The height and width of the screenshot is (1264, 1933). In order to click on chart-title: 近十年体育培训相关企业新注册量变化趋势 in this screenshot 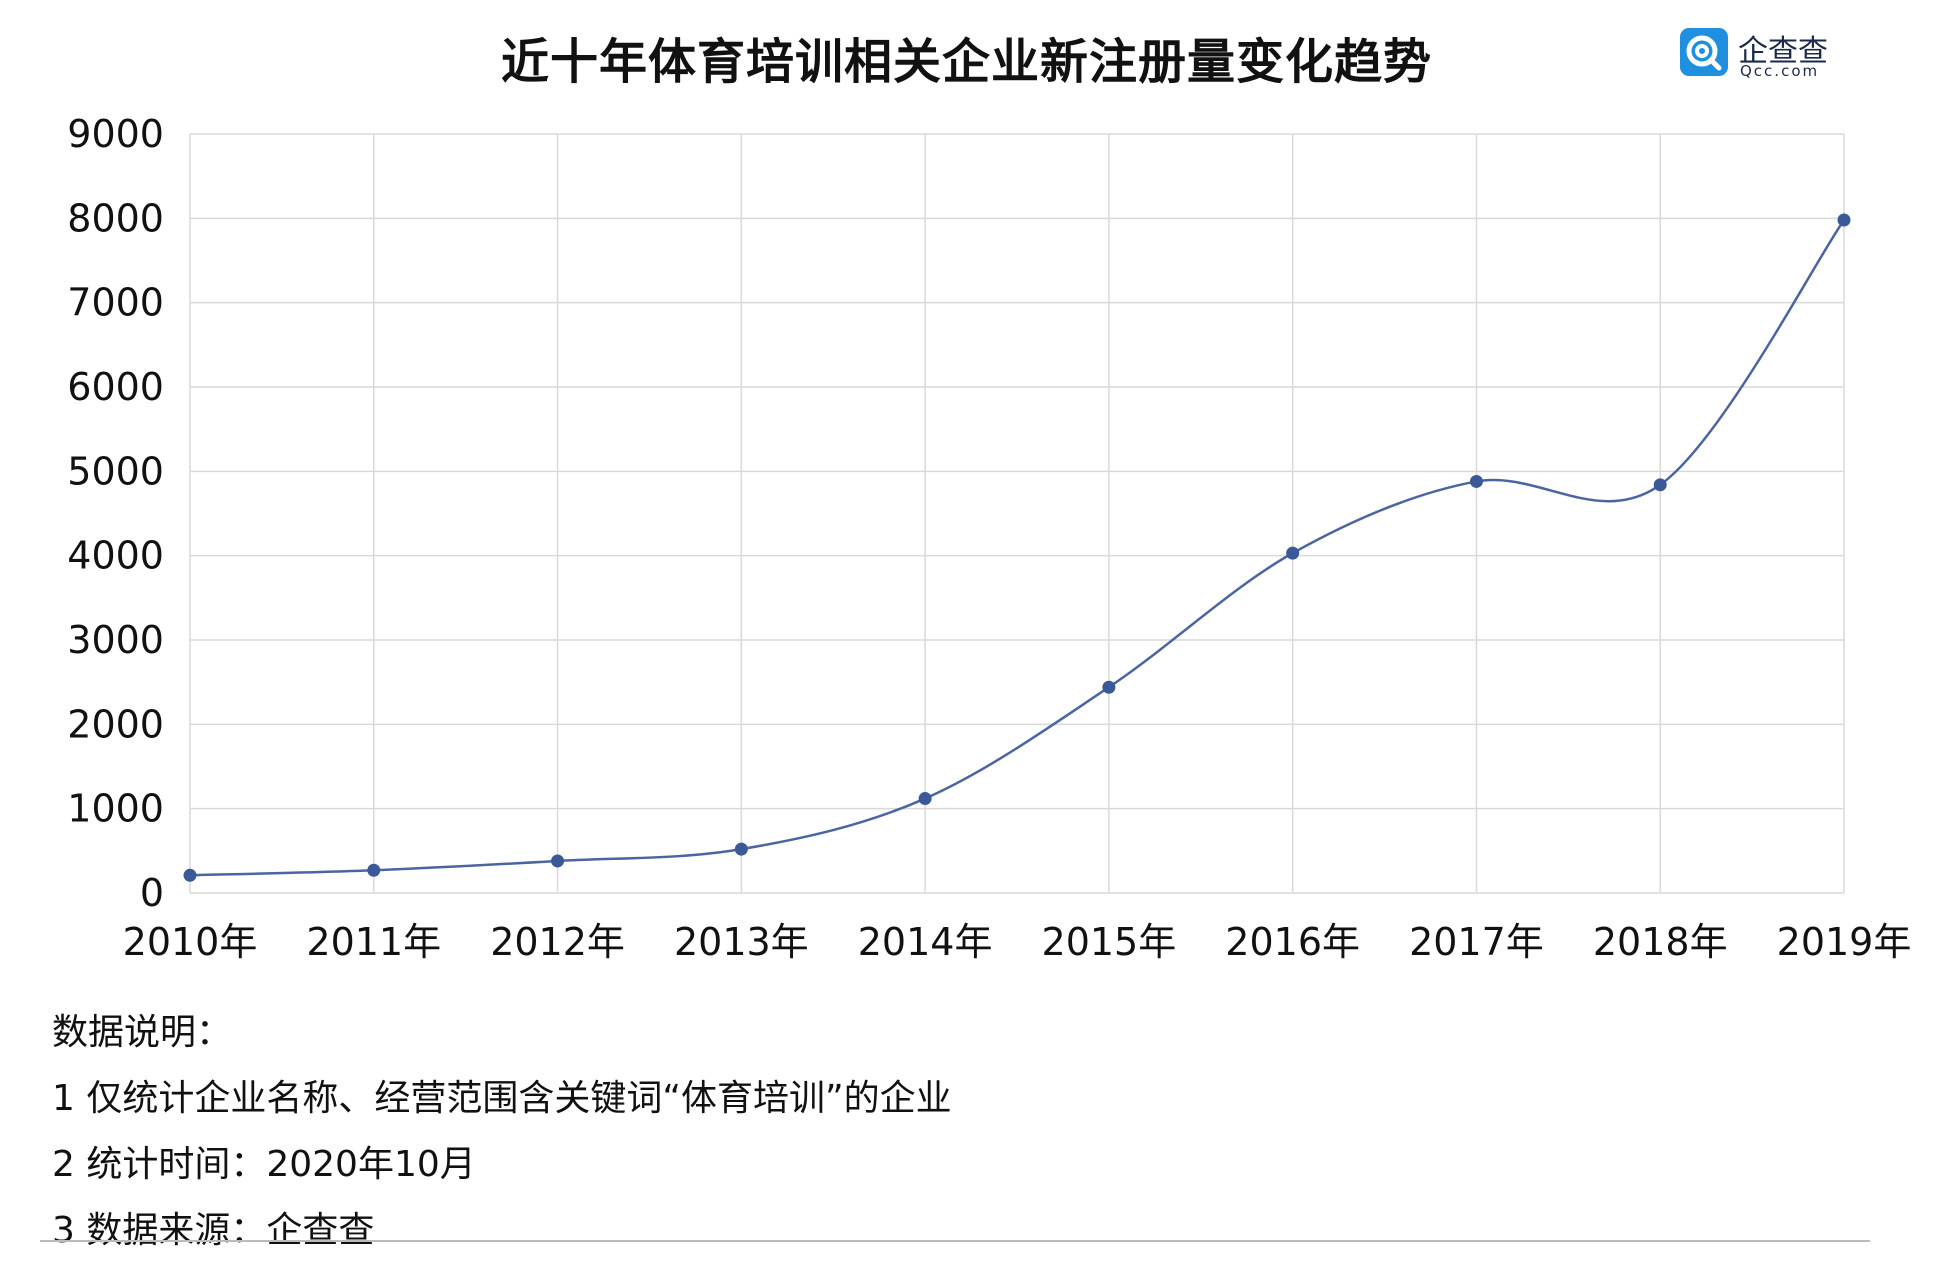, I will do `click(966, 62)`.